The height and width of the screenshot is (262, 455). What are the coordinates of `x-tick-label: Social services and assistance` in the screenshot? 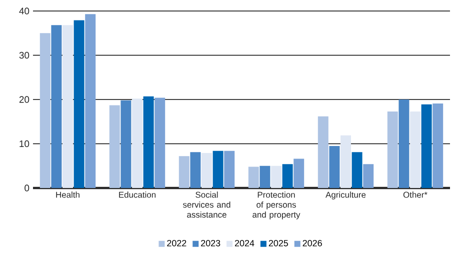 It's located at (206, 205).